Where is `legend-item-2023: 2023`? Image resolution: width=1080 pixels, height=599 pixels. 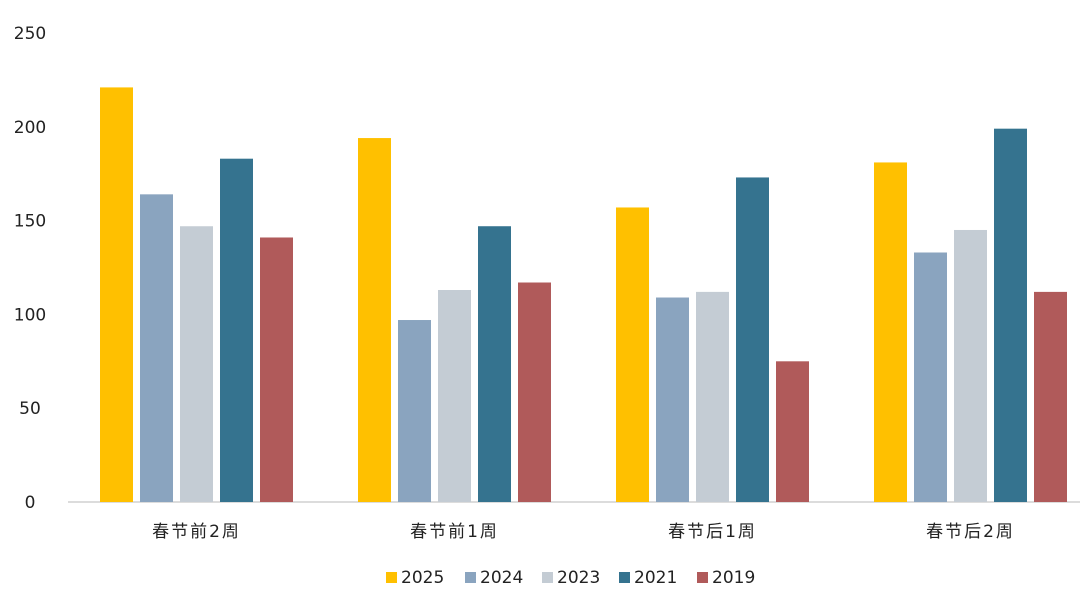 legend-item-2023: 2023 is located at coordinates (571, 578).